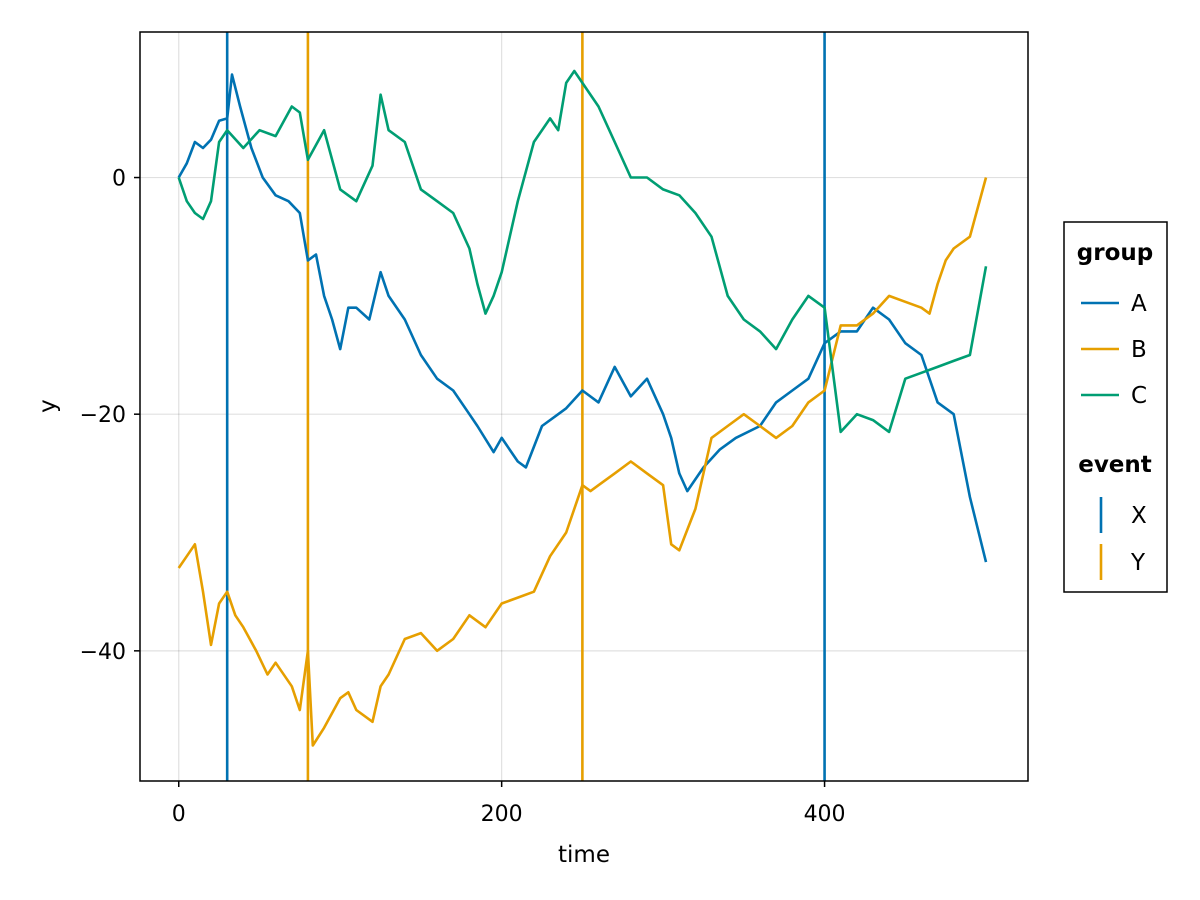  What do you see at coordinates (1115, 253) in the screenshot?
I see `legend-title-group: group` at bounding box center [1115, 253].